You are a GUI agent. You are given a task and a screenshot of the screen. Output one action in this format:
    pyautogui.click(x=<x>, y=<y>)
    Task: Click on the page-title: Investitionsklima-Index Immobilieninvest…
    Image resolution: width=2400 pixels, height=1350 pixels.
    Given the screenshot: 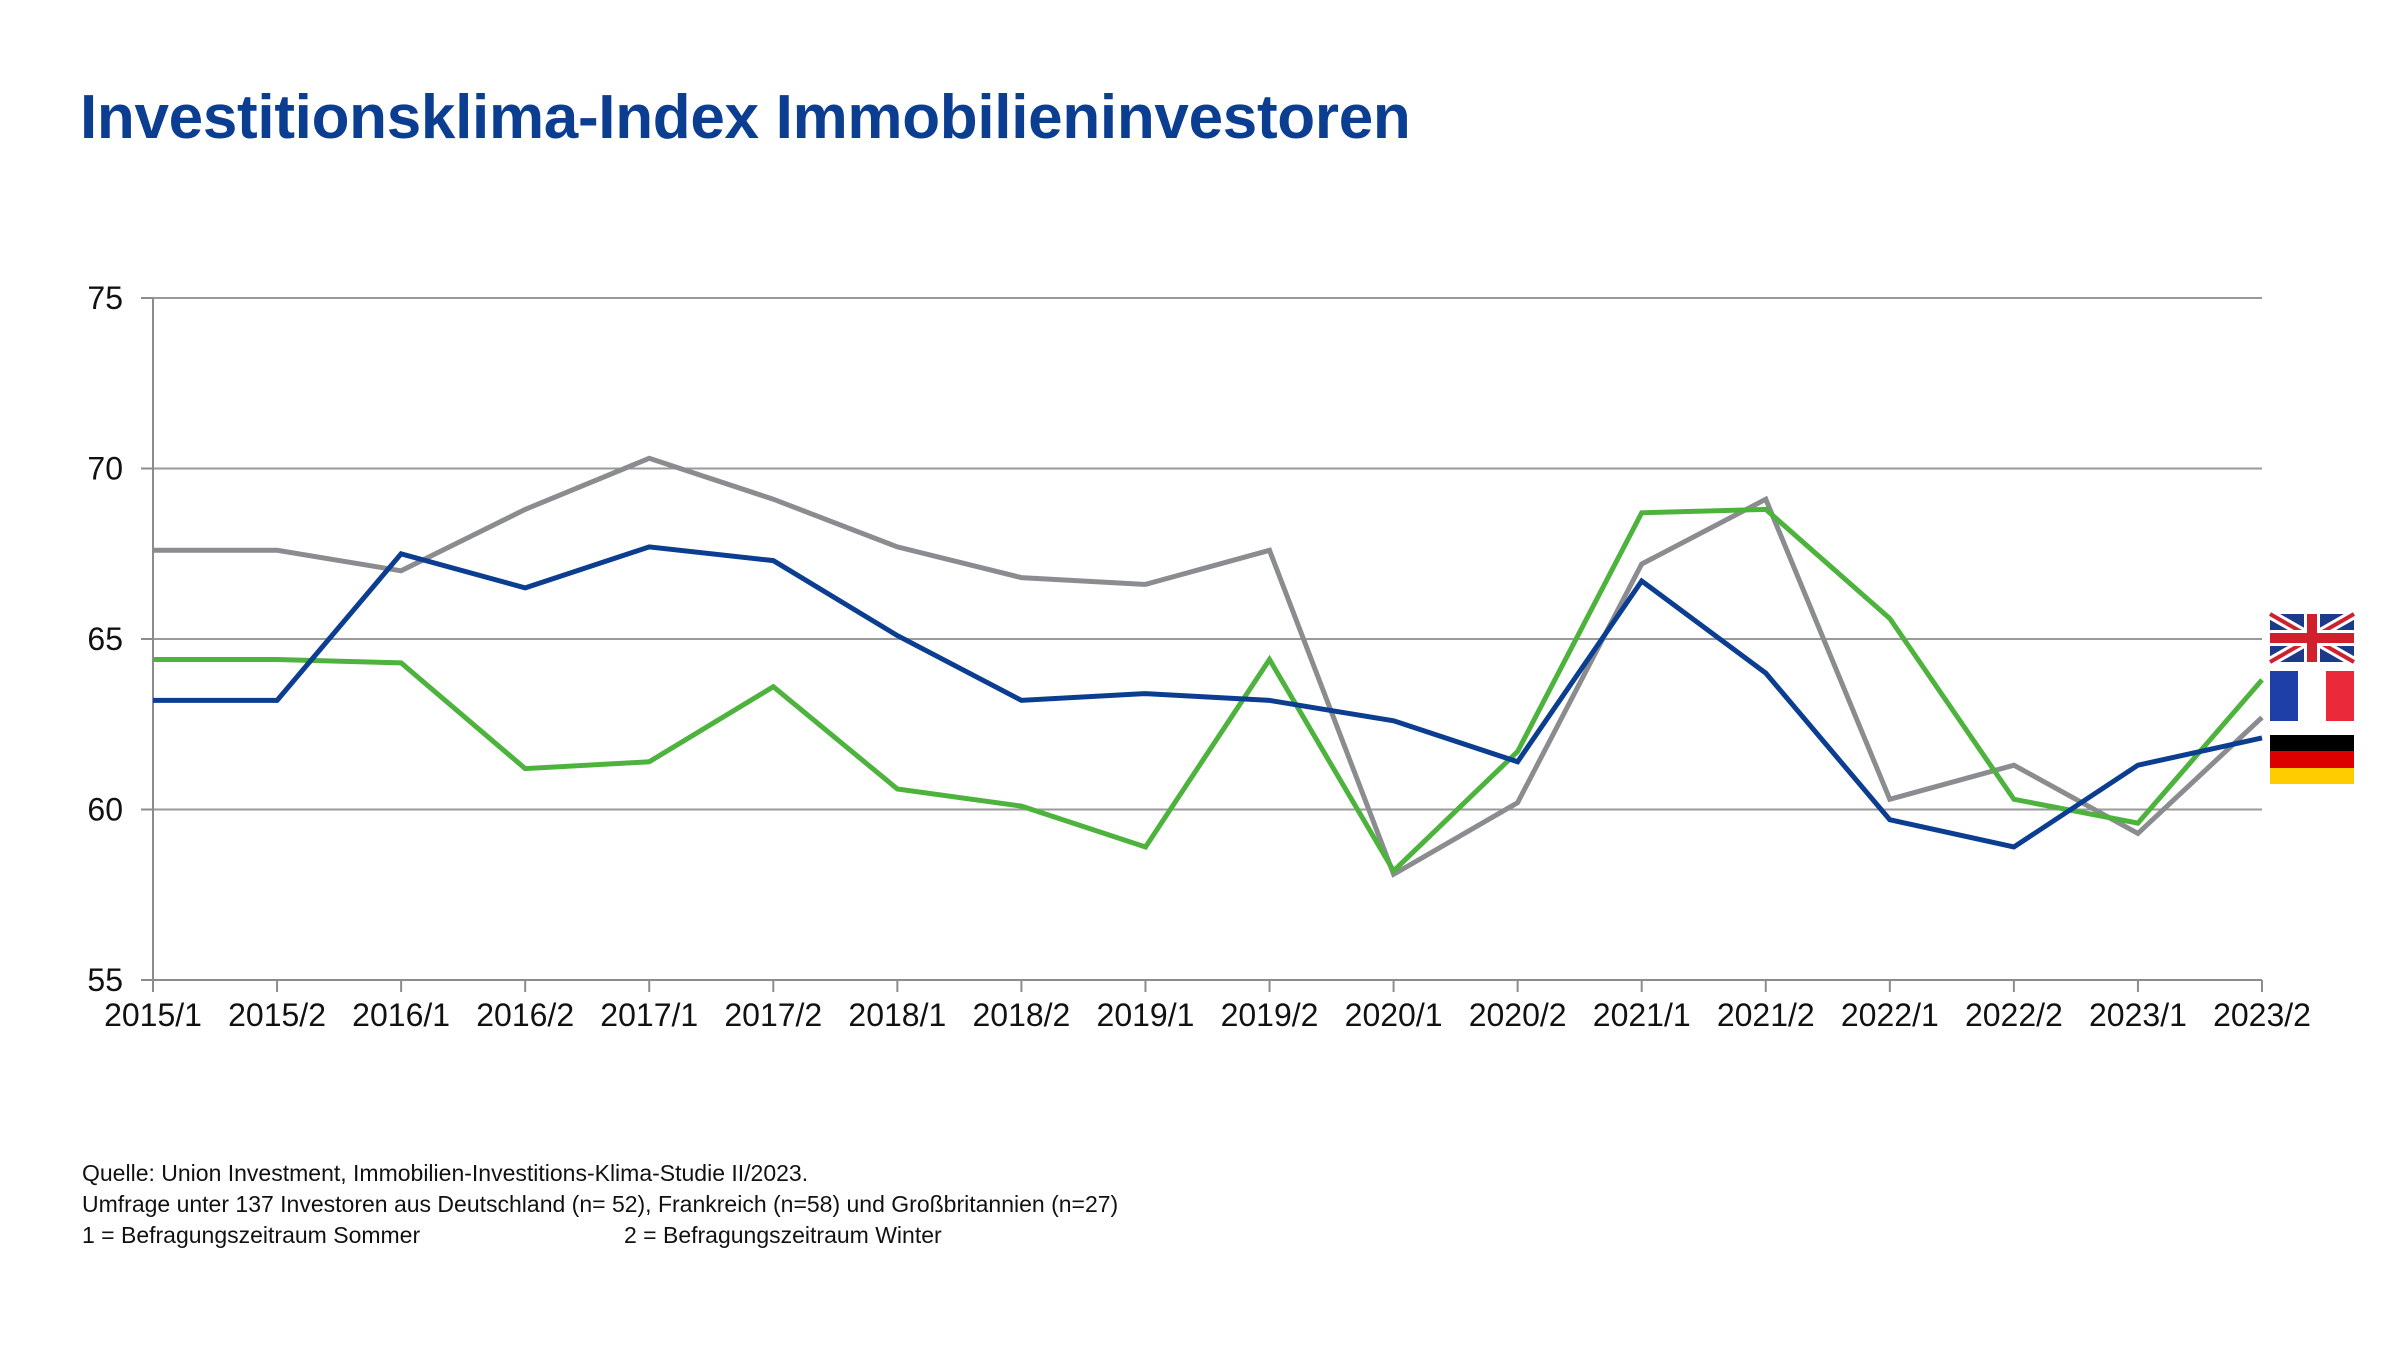 What is the action you would take?
    pyautogui.click(x=745, y=117)
    